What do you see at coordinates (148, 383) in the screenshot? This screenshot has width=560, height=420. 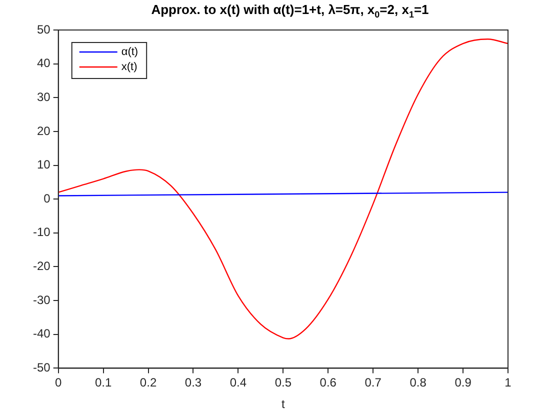 I see `x-tick-label: 0.2` at bounding box center [148, 383].